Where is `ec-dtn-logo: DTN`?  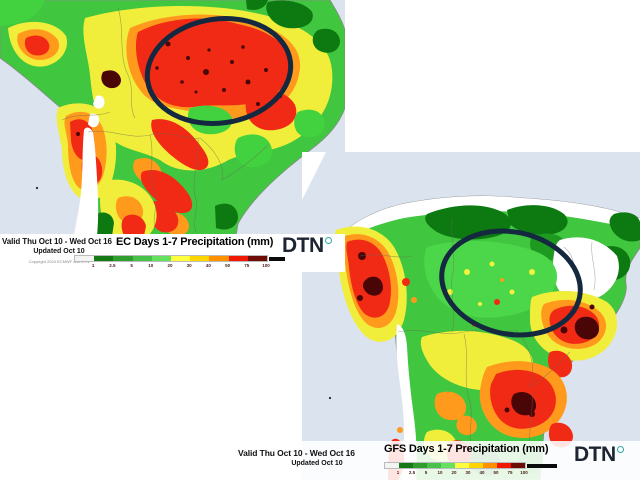 ec-dtn-logo: DTN is located at coordinates (307, 245).